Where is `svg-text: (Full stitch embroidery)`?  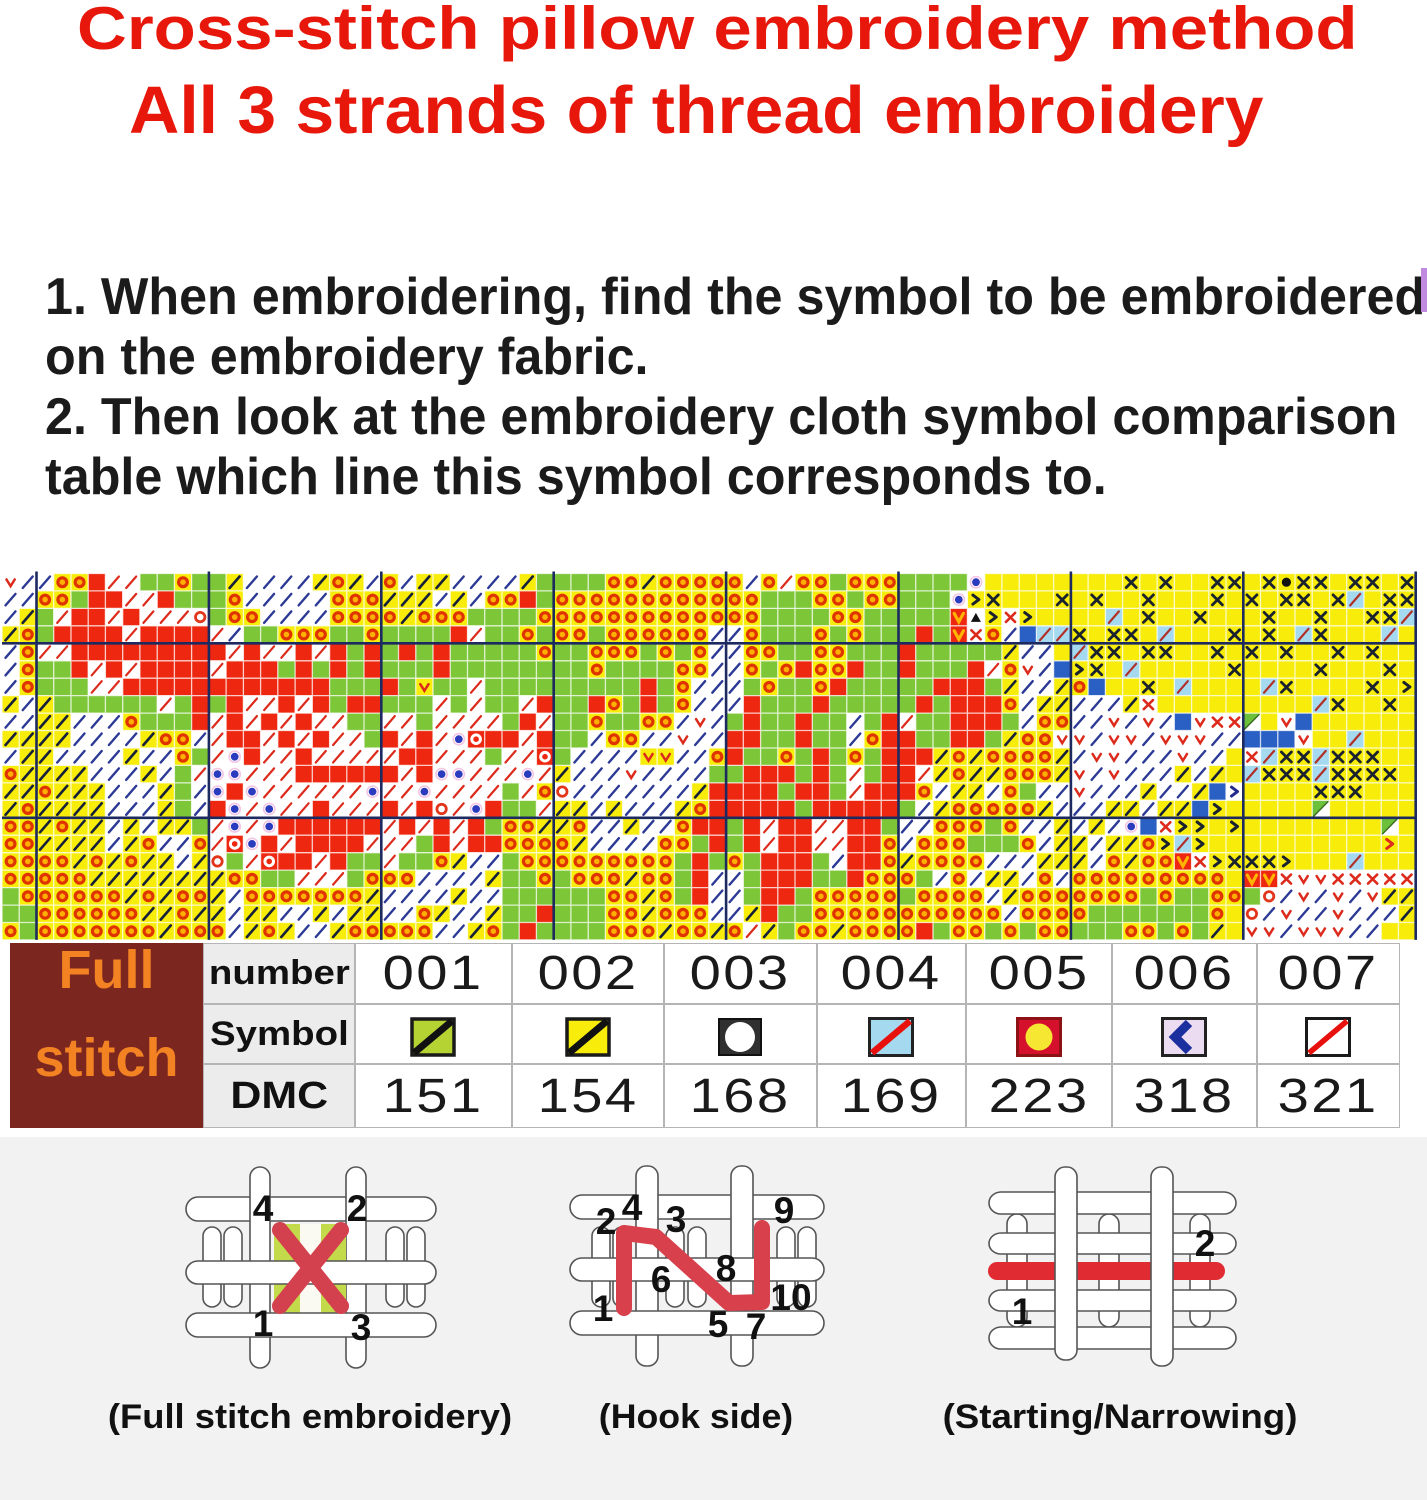 svg-text: (Full stitch embroidery) is located at coordinates (310, 1417).